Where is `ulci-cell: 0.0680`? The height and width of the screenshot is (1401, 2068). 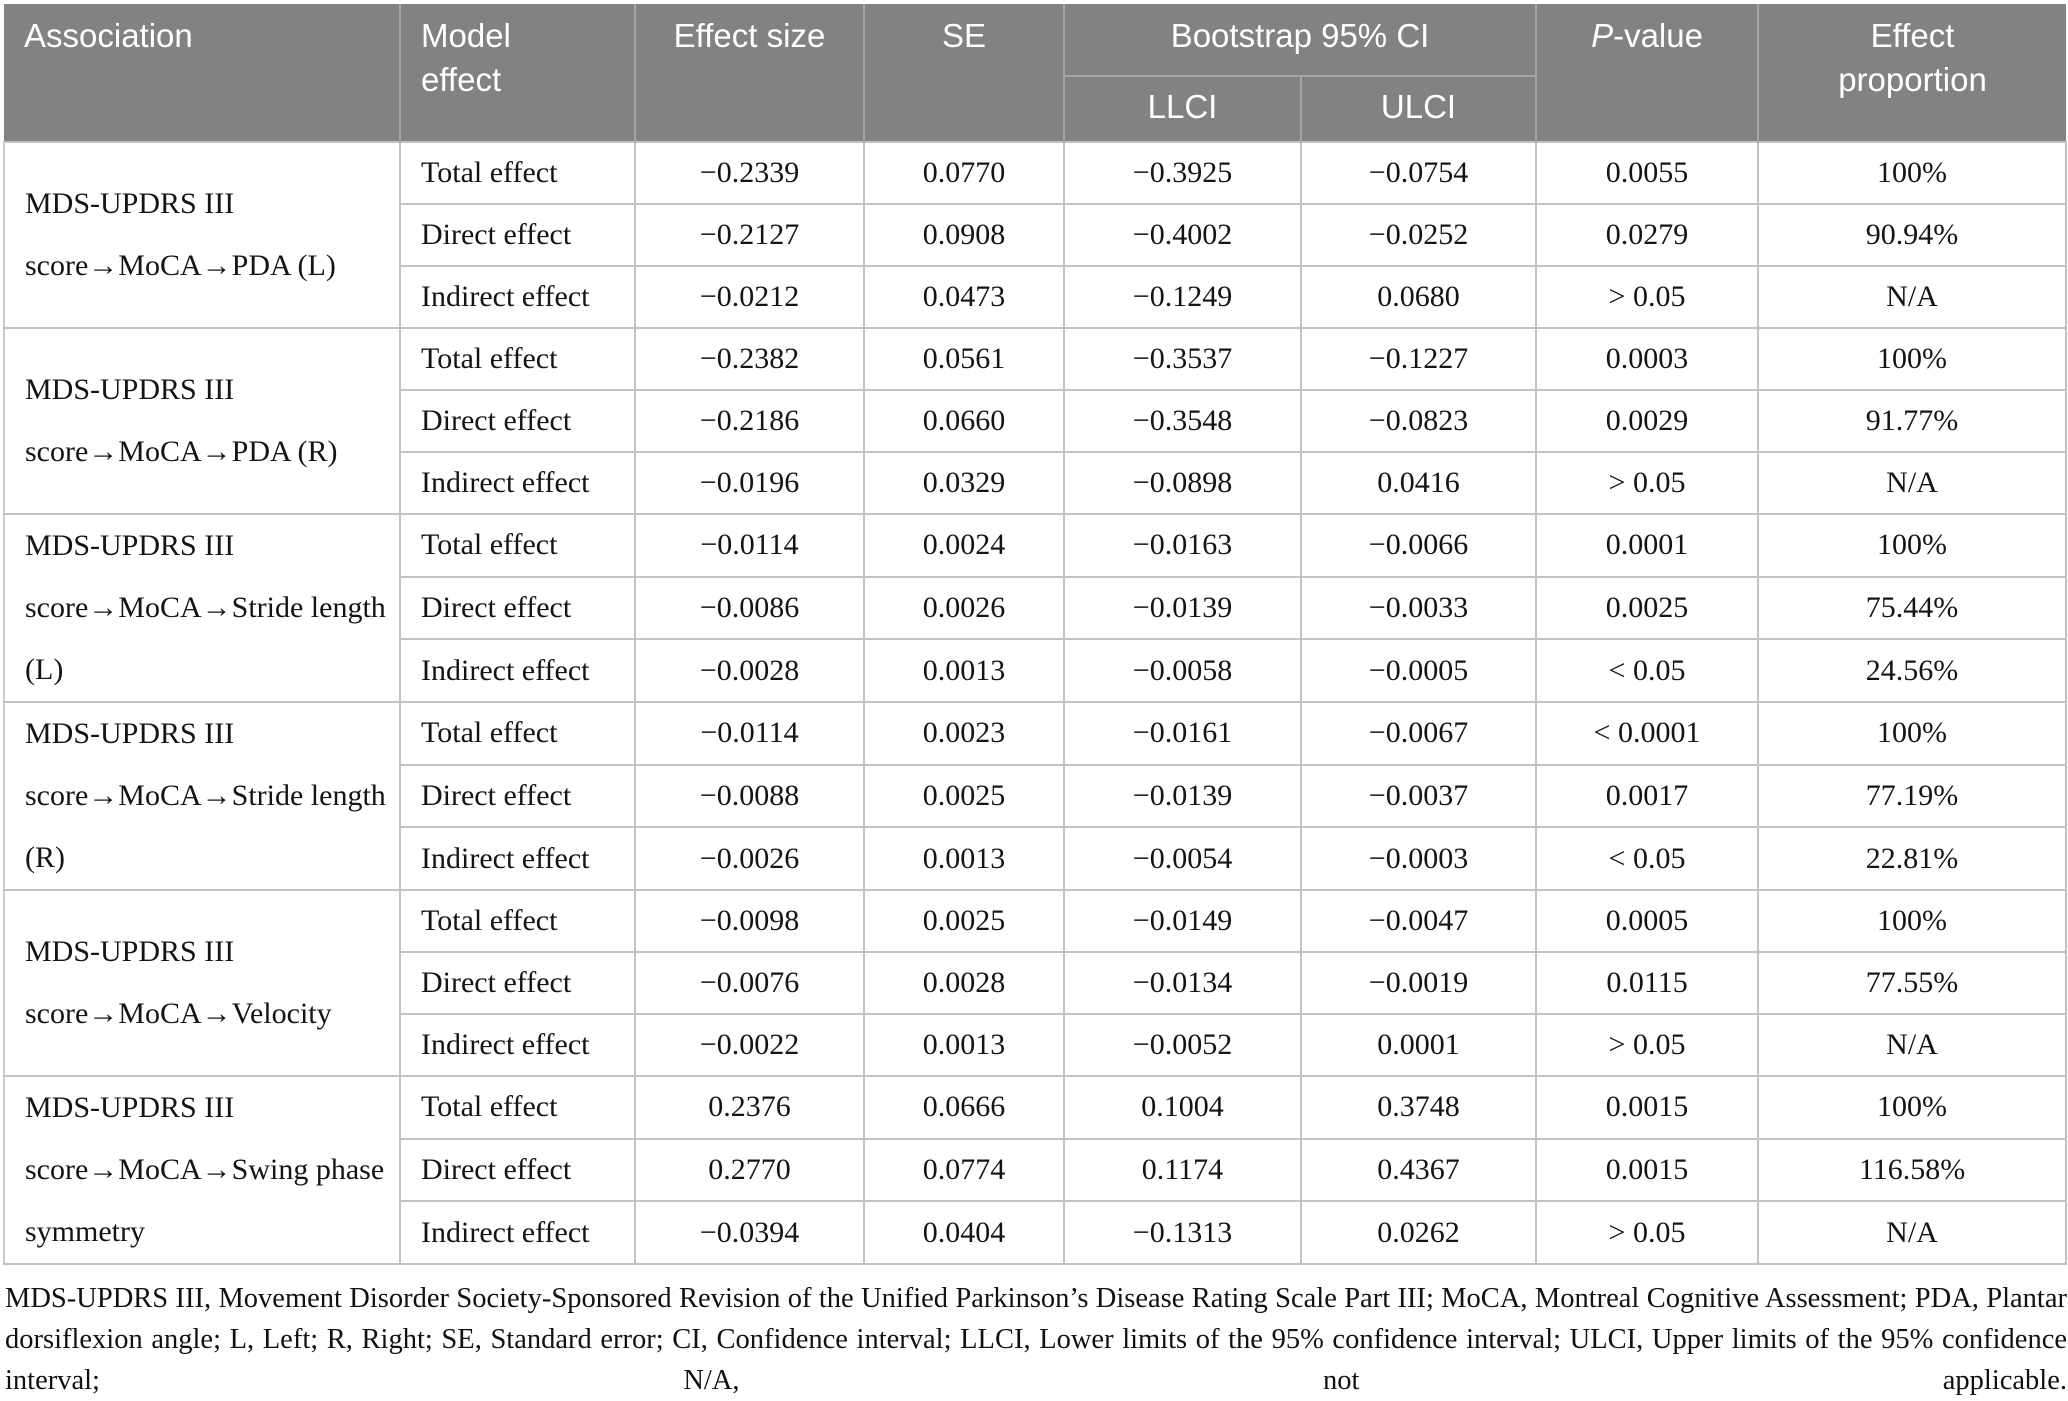
ulci-cell: 0.0680 is located at coordinates (1418, 297).